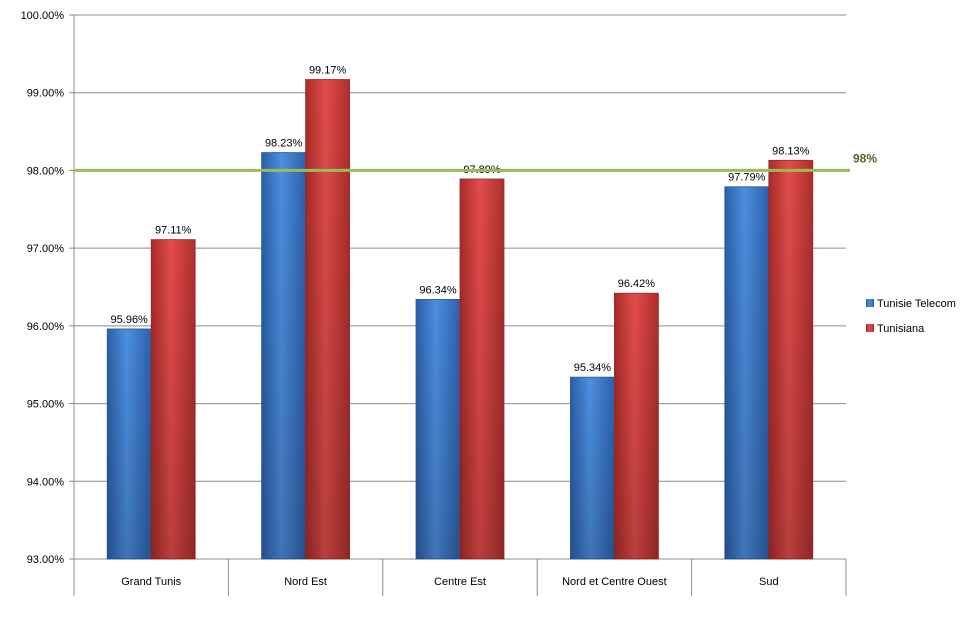 This screenshot has width=979, height=626. What do you see at coordinates (284, 144) in the screenshot?
I see `data-label: 98.23%` at bounding box center [284, 144].